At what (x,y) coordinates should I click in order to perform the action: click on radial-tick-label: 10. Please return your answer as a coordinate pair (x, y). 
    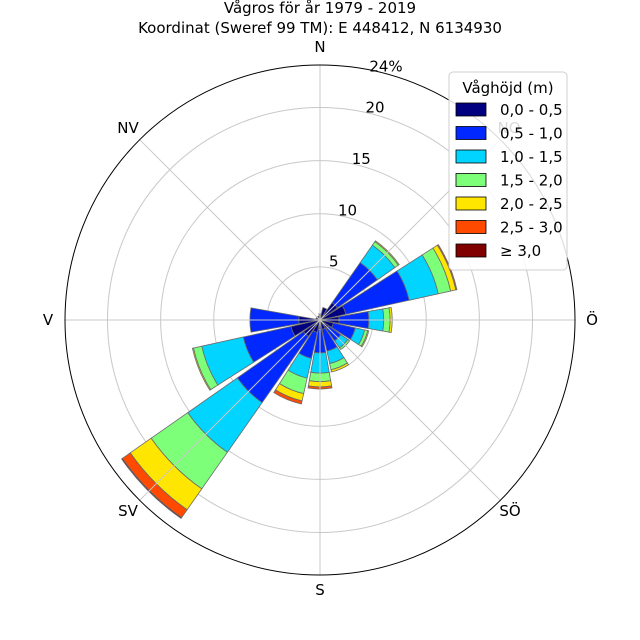
    Looking at the image, I should click on (347, 210).